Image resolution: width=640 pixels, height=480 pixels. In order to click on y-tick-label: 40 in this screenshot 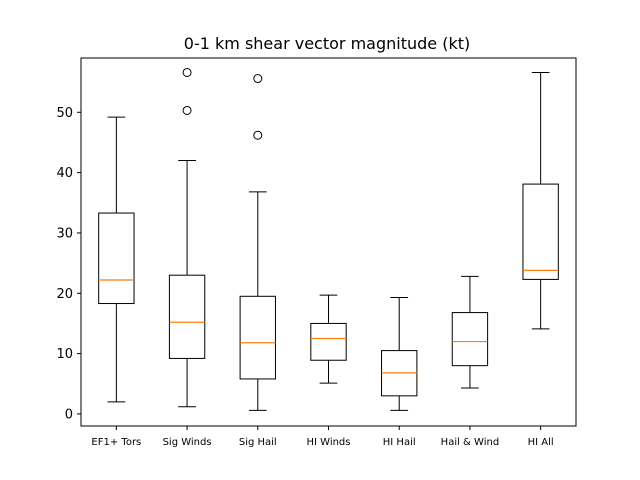, I will do `click(64, 173)`.